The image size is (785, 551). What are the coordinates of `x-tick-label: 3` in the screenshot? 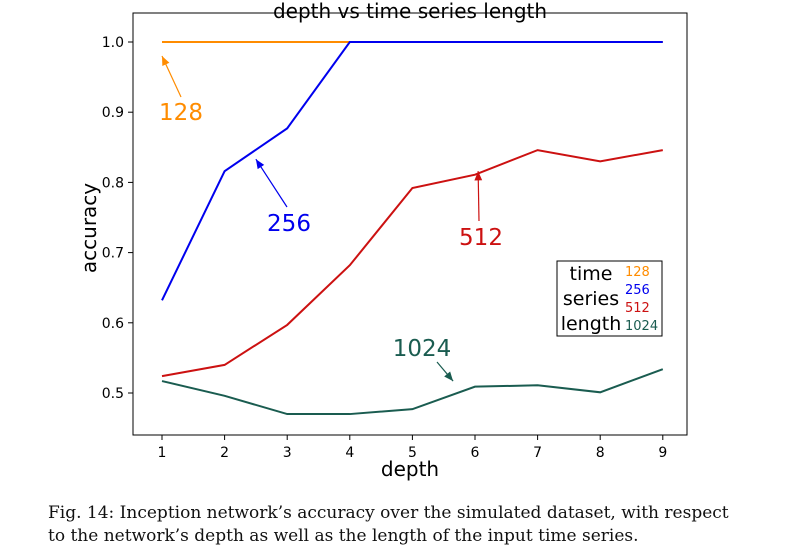 It's located at (287, 453).